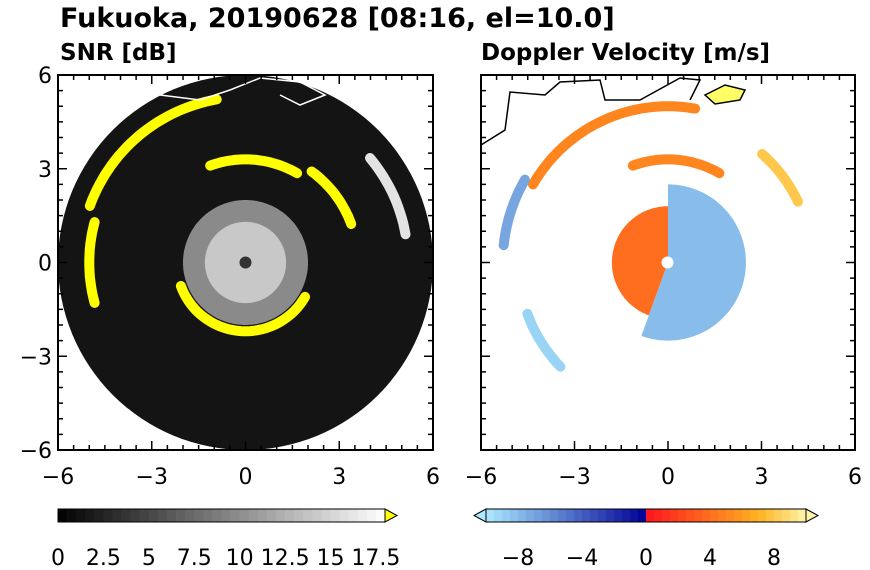  I want to click on x-tick-label: −6, so click(481, 477).